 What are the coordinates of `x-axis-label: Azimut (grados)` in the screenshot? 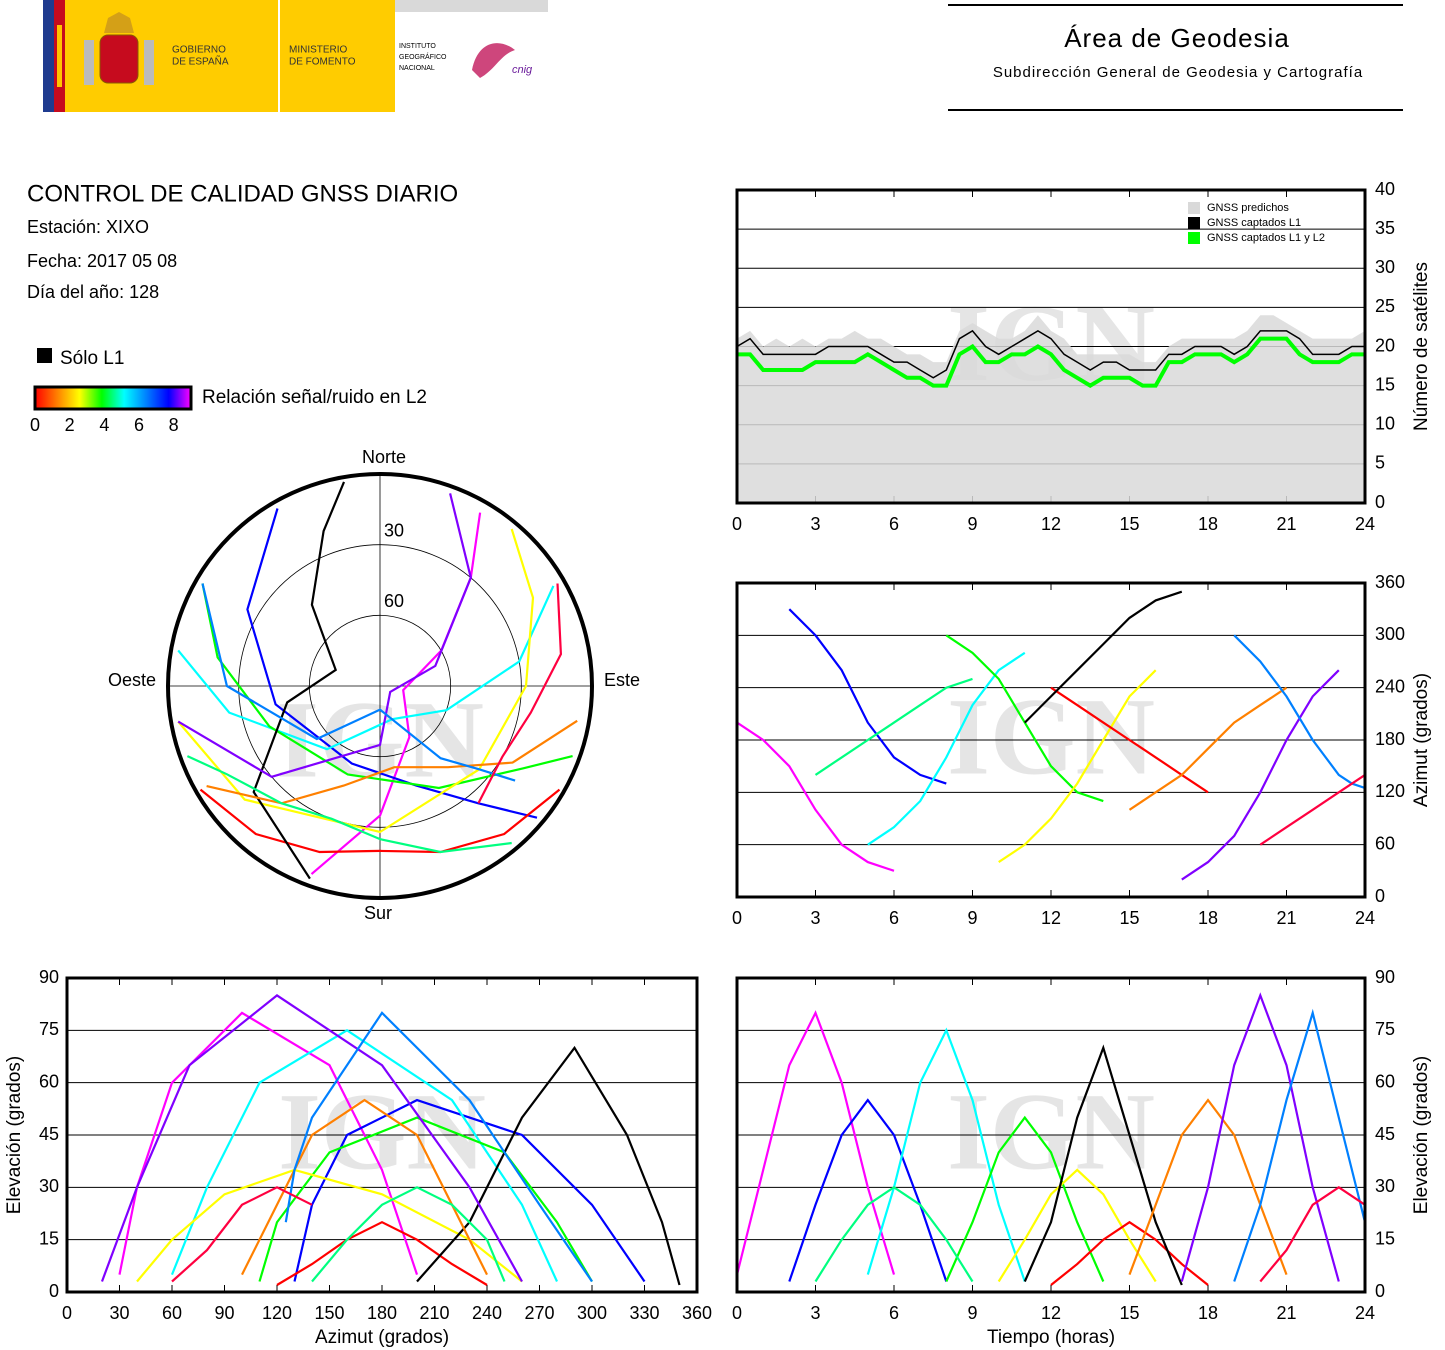 It's located at (382, 1337).